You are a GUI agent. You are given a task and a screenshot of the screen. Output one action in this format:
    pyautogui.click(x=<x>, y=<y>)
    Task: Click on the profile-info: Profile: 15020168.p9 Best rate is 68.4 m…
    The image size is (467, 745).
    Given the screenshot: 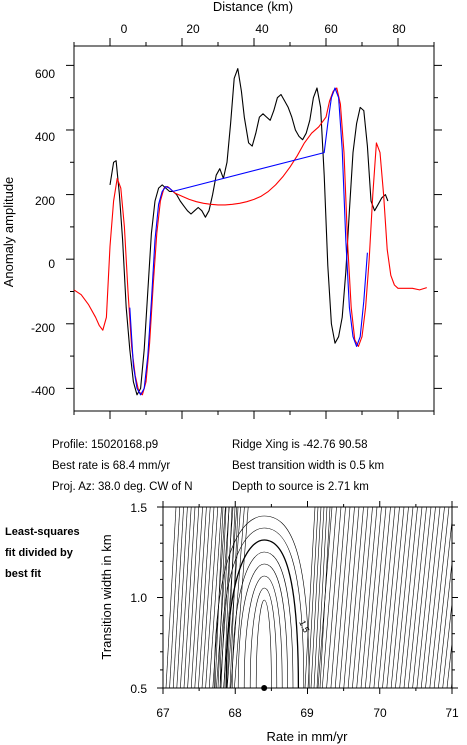 What is the action you would take?
    pyautogui.click(x=218, y=466)
    